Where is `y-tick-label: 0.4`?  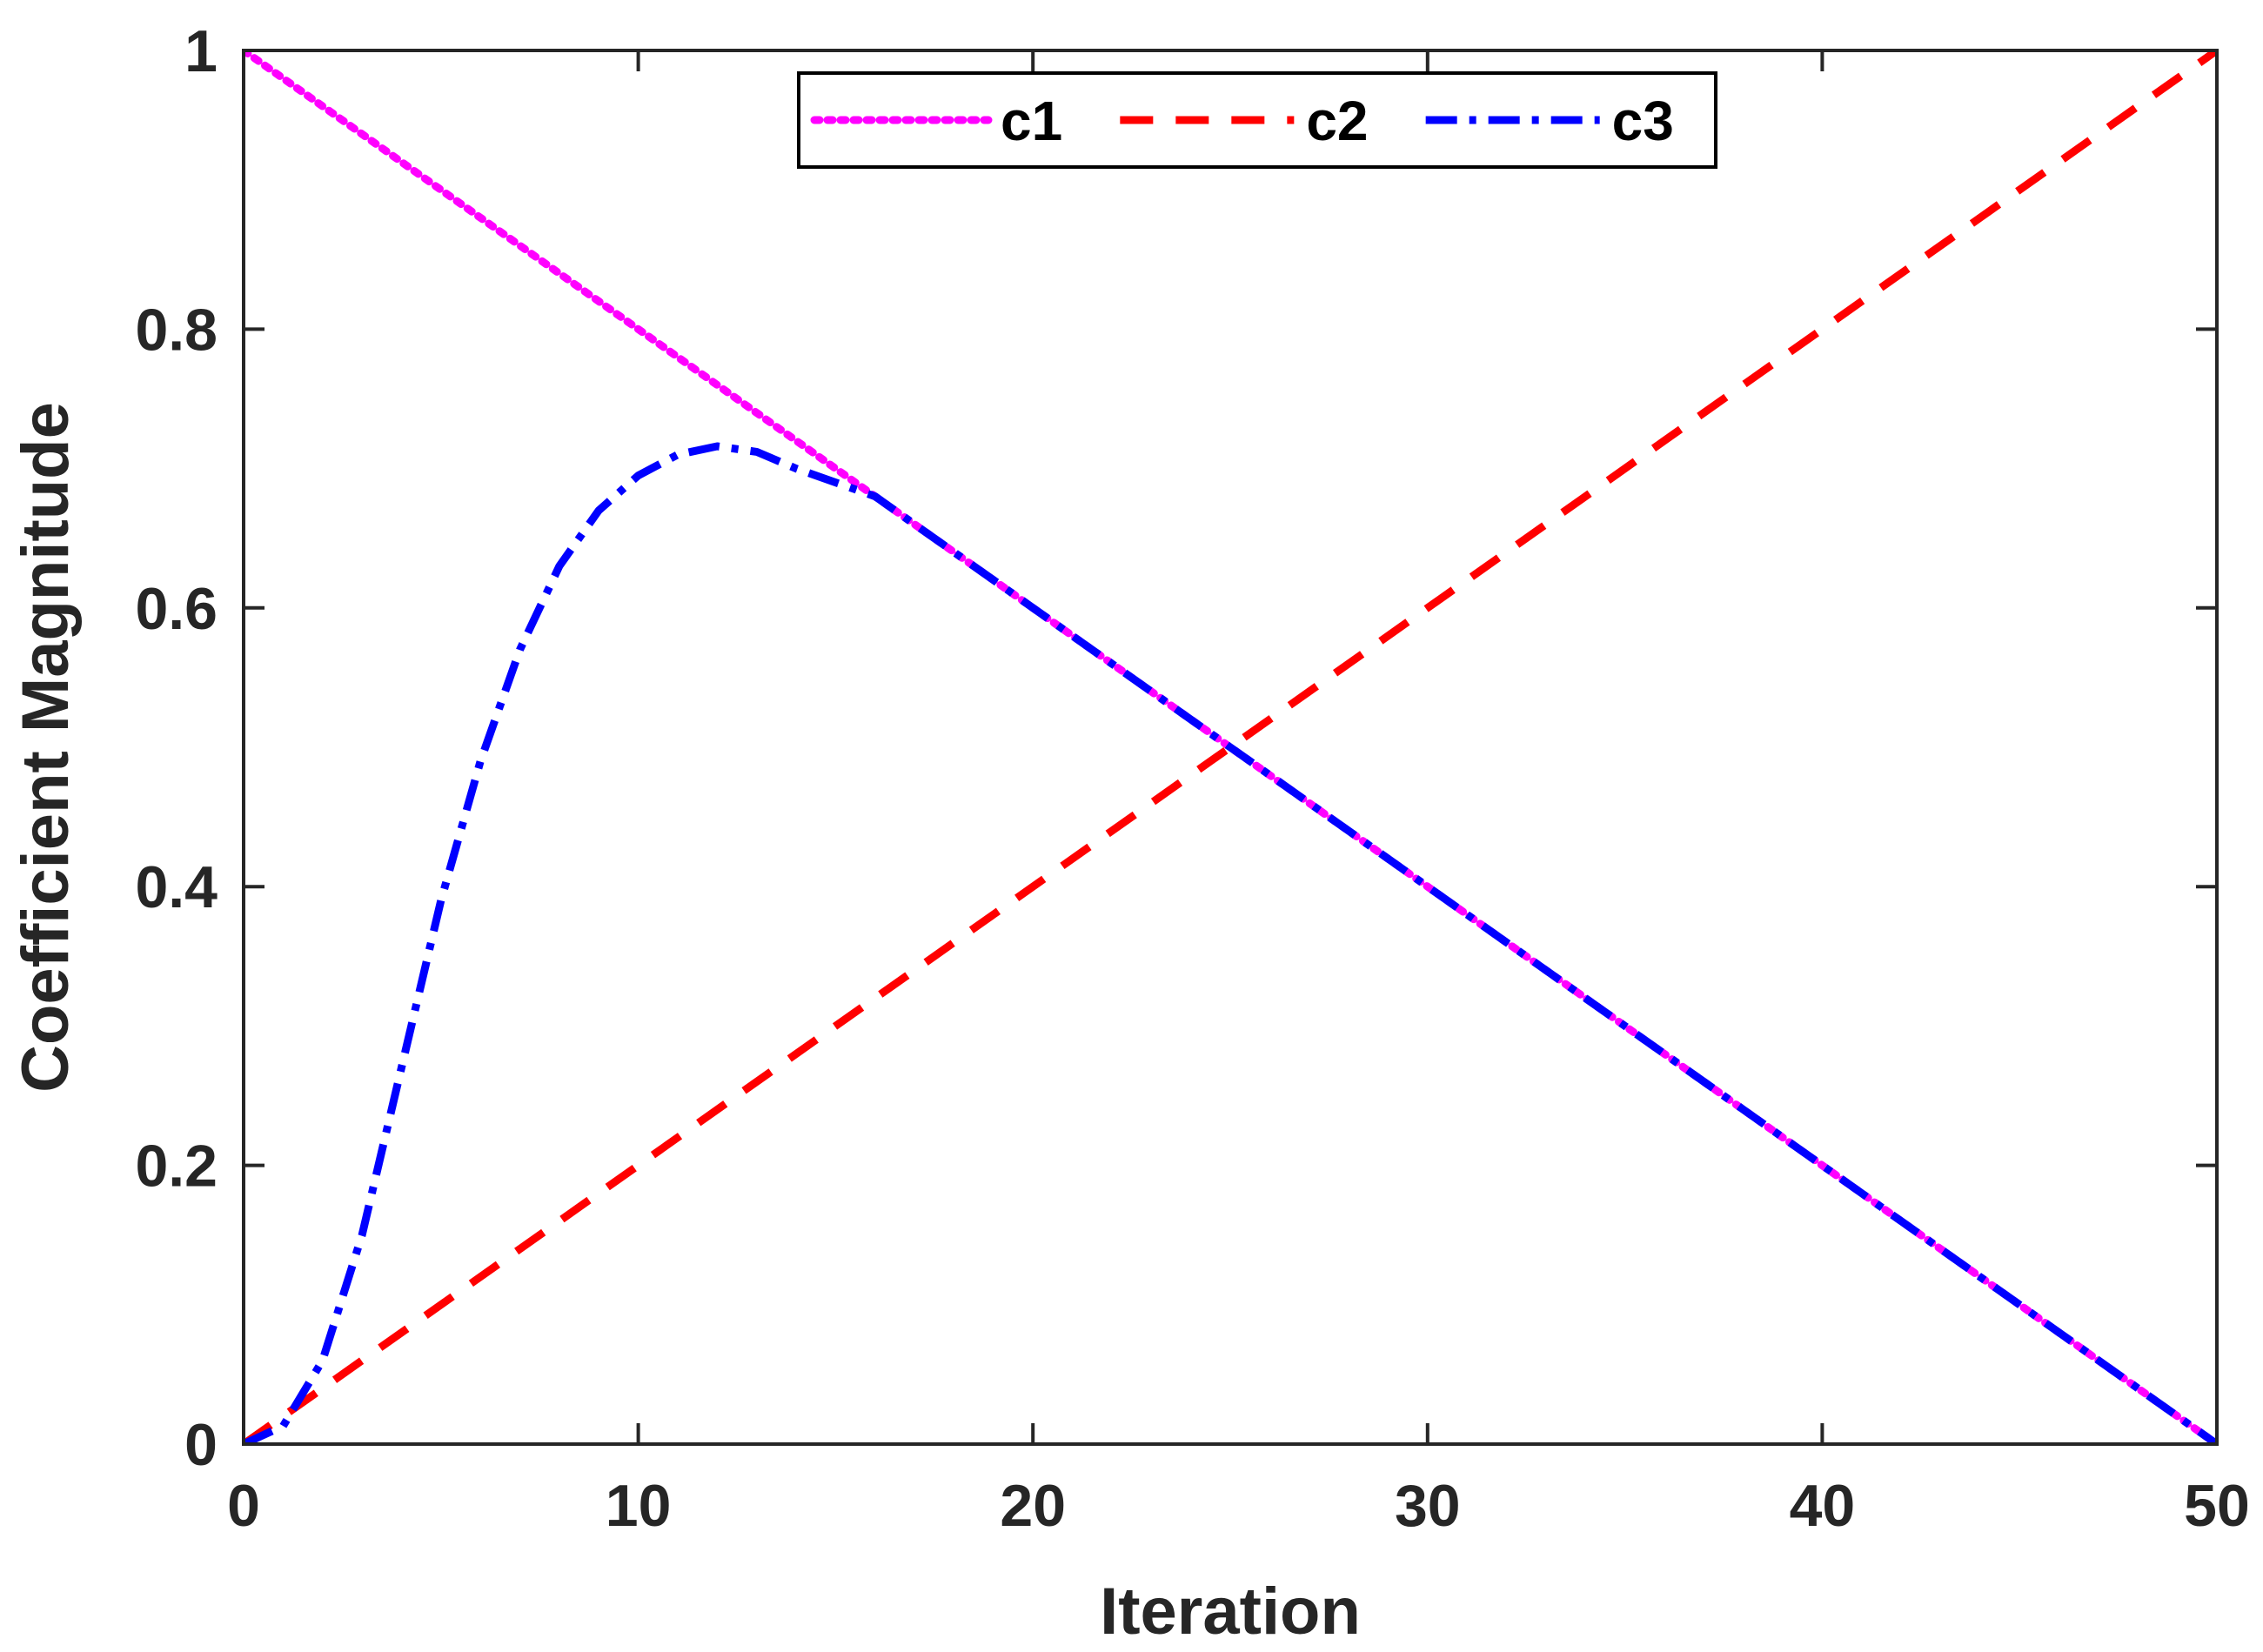
y-tick-label: 0.4 is located at coordinates (176, 887).